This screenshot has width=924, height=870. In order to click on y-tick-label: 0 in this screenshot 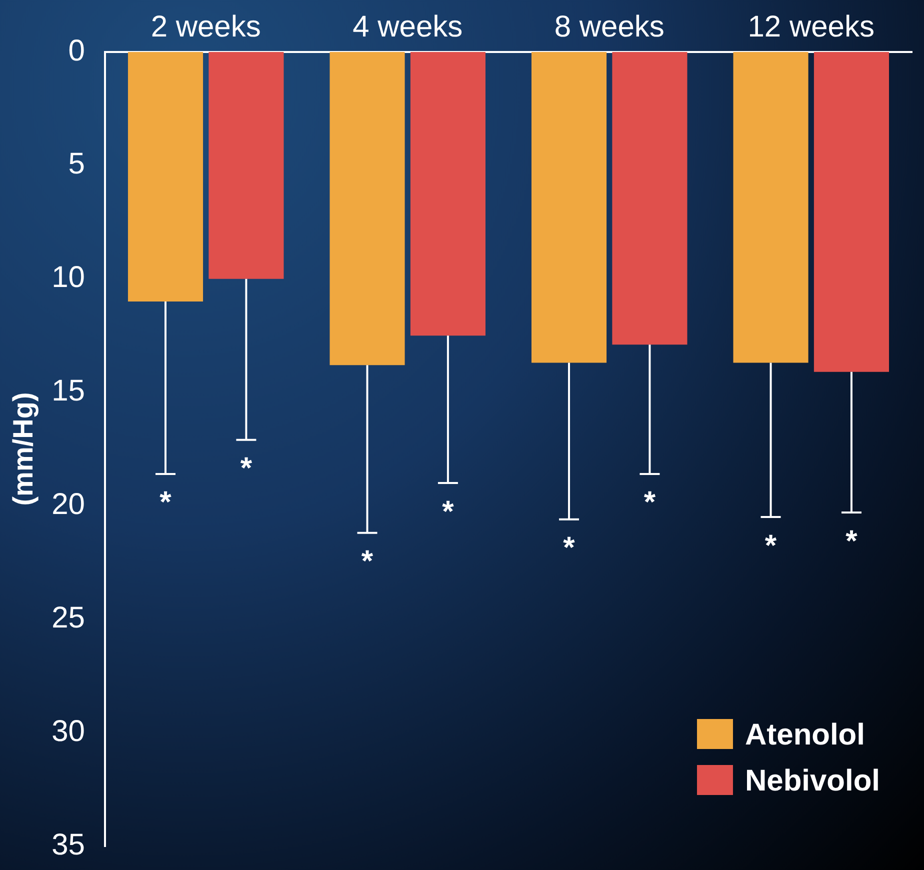, I will do `click(76, 51)`.